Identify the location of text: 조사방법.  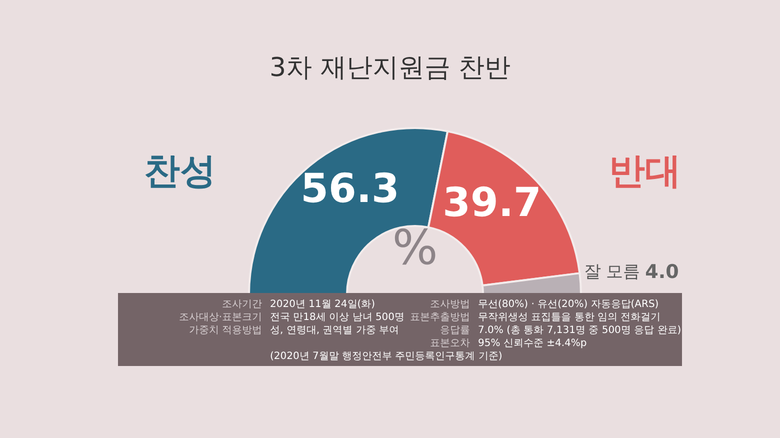
(450, 304).